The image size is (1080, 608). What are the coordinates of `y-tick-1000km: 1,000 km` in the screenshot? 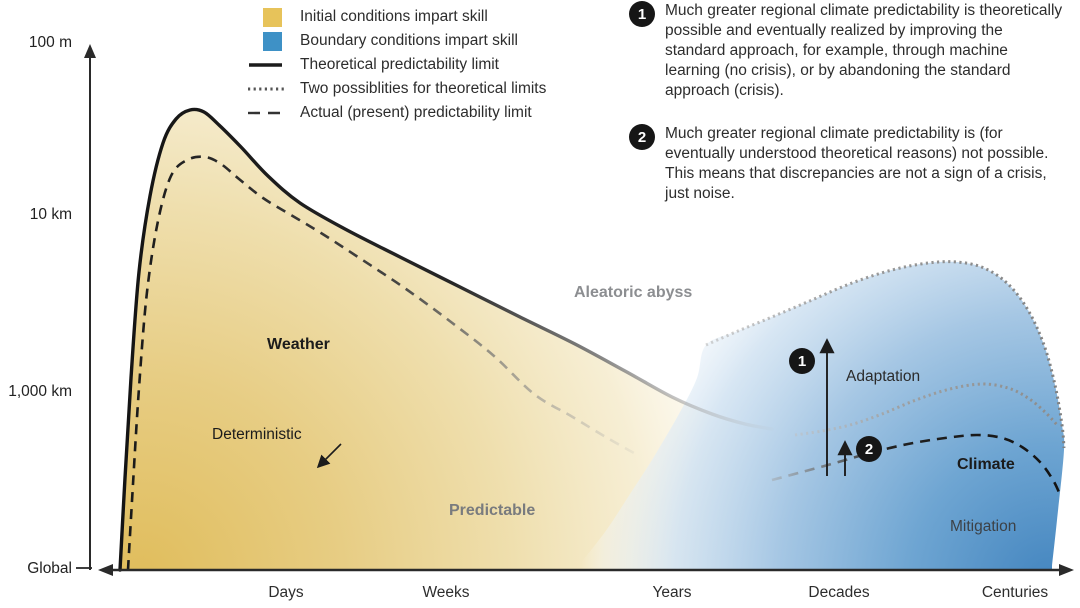 It's located at (40, 391).